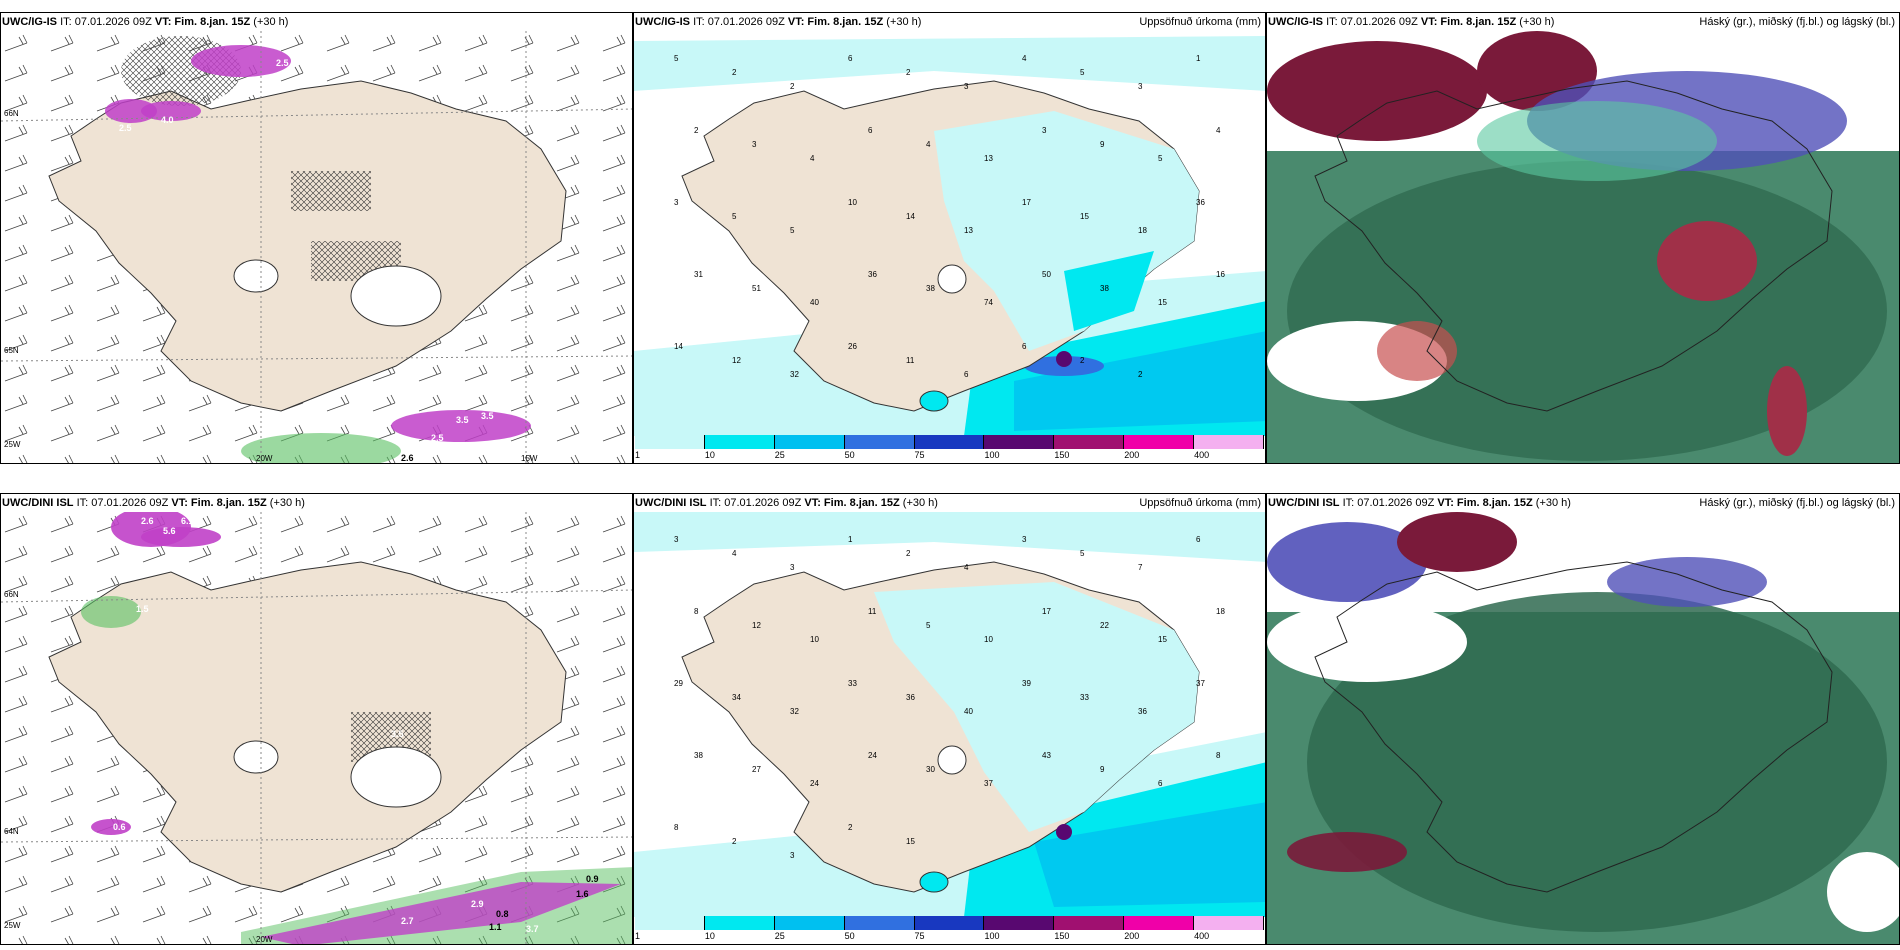  What do you see at coordinates (779, 936) in the screenshot?
I see `colorbar-tick: 25` at bounding box center [779, 936].